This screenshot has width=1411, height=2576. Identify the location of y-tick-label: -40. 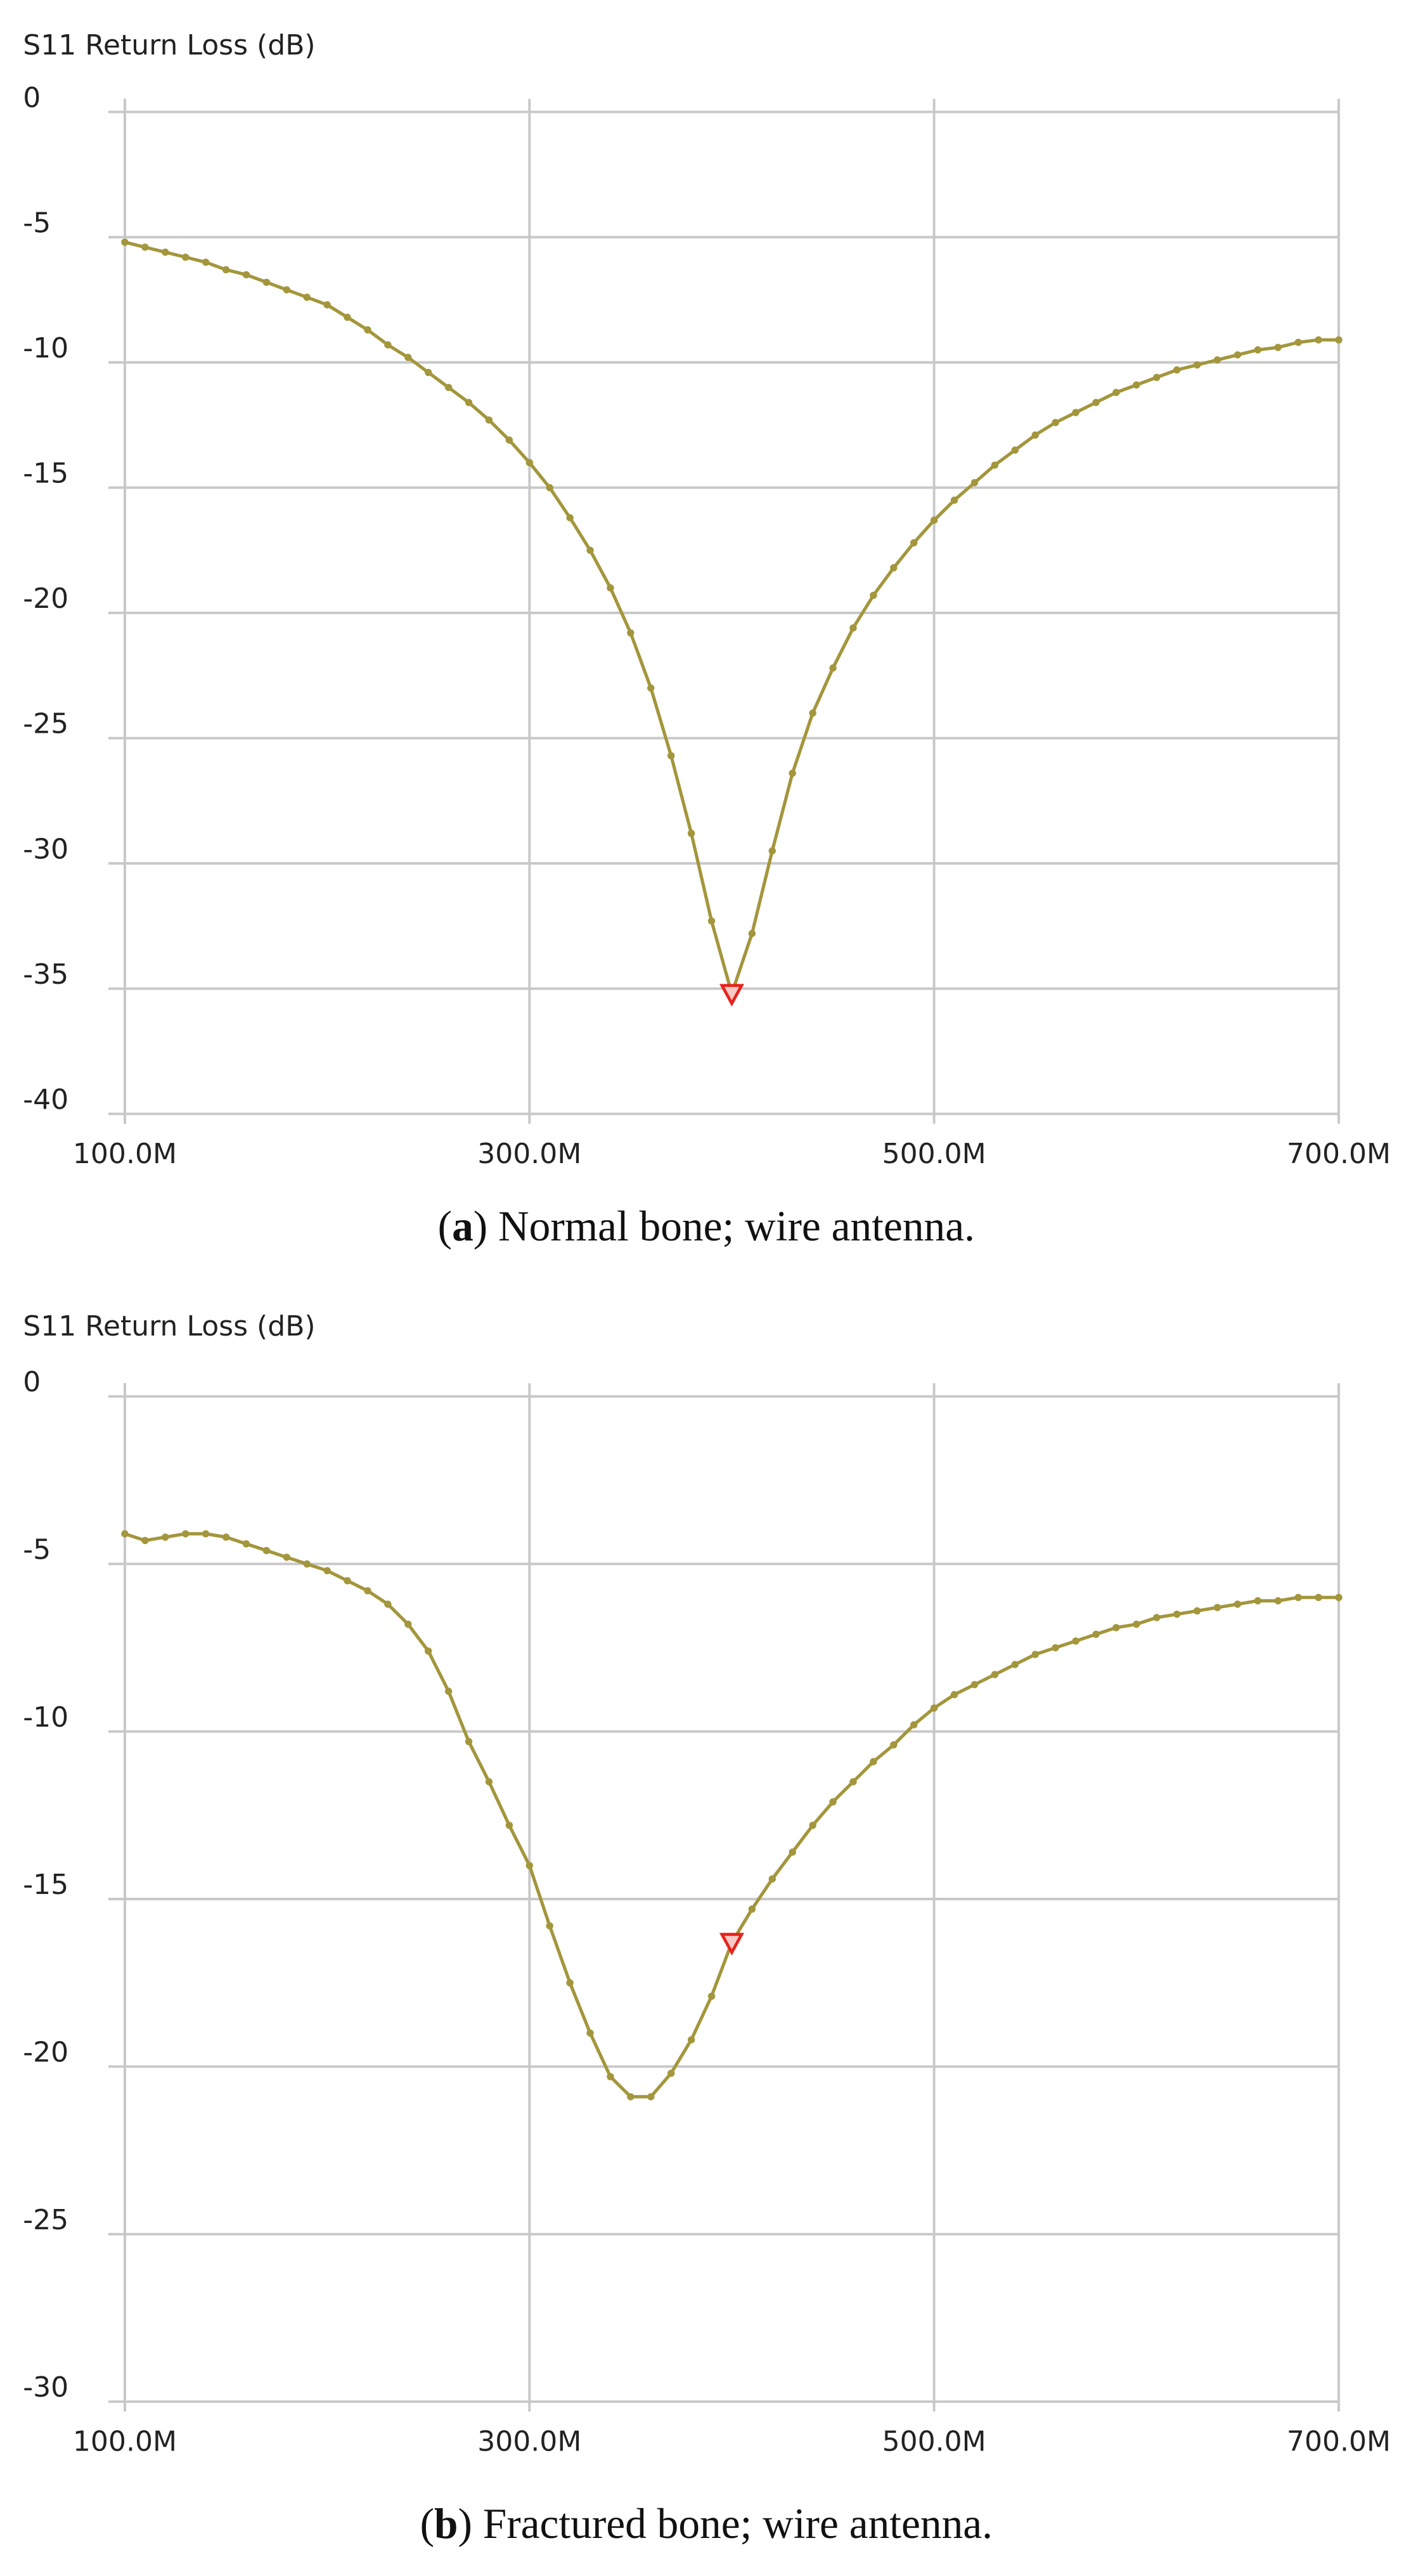
(46, 1100).